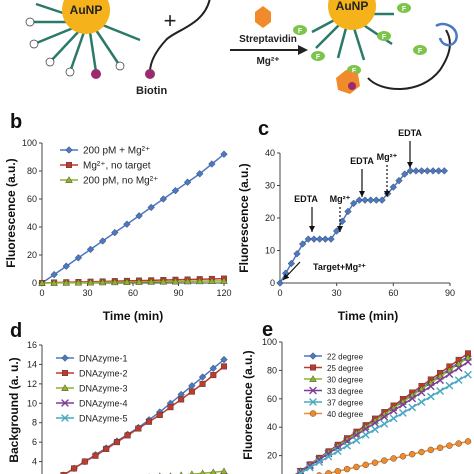 This screenshot has height=474, width=474. Describe the element at coordinates (41, 293) in the screenshot. I see `x-tick-label: 0` at that location.